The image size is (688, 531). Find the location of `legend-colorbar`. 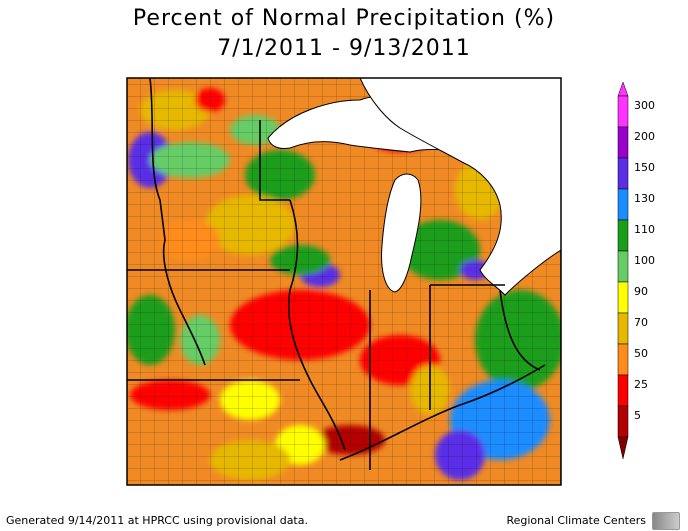

legend-colorbar is located at coordinates (623, 270).